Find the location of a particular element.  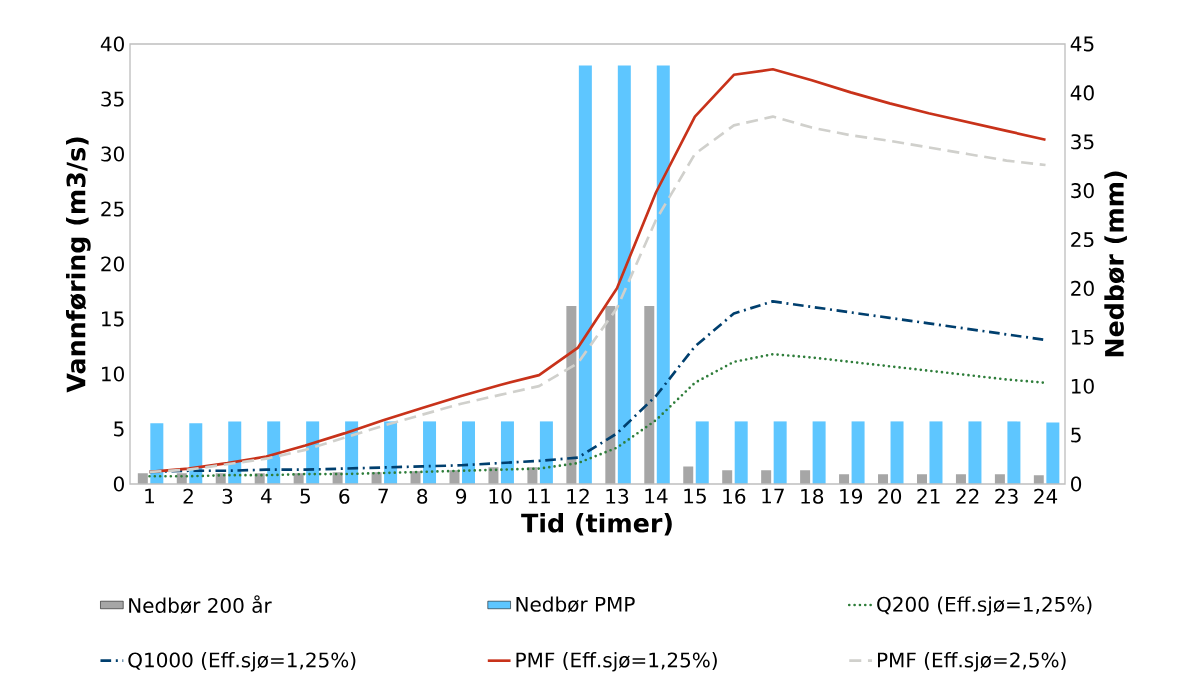

x-tick-label: 17 is located at coordinates (773, 496).